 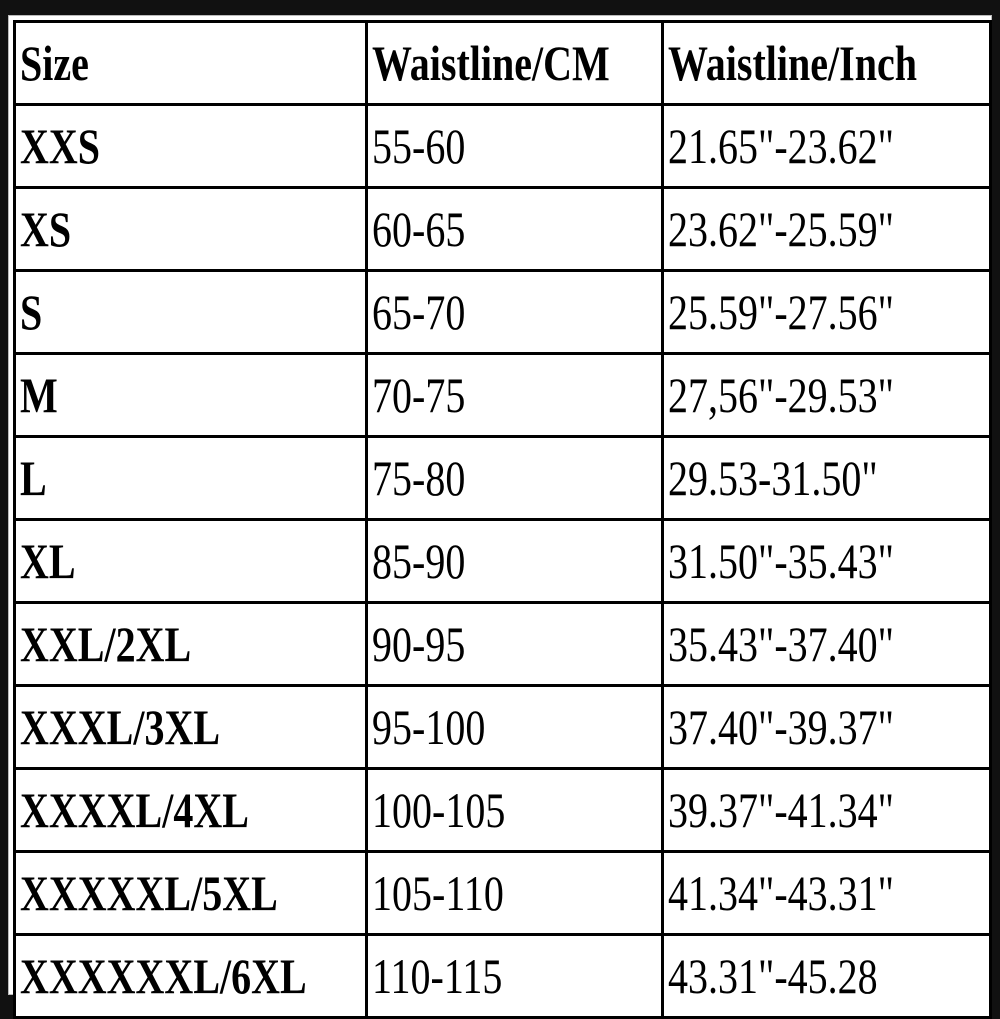 What do you see at coordinates (514, 810) in the screenshot?
I see `waist-cm-cell: 100-105` at bounding box center [514, 810].